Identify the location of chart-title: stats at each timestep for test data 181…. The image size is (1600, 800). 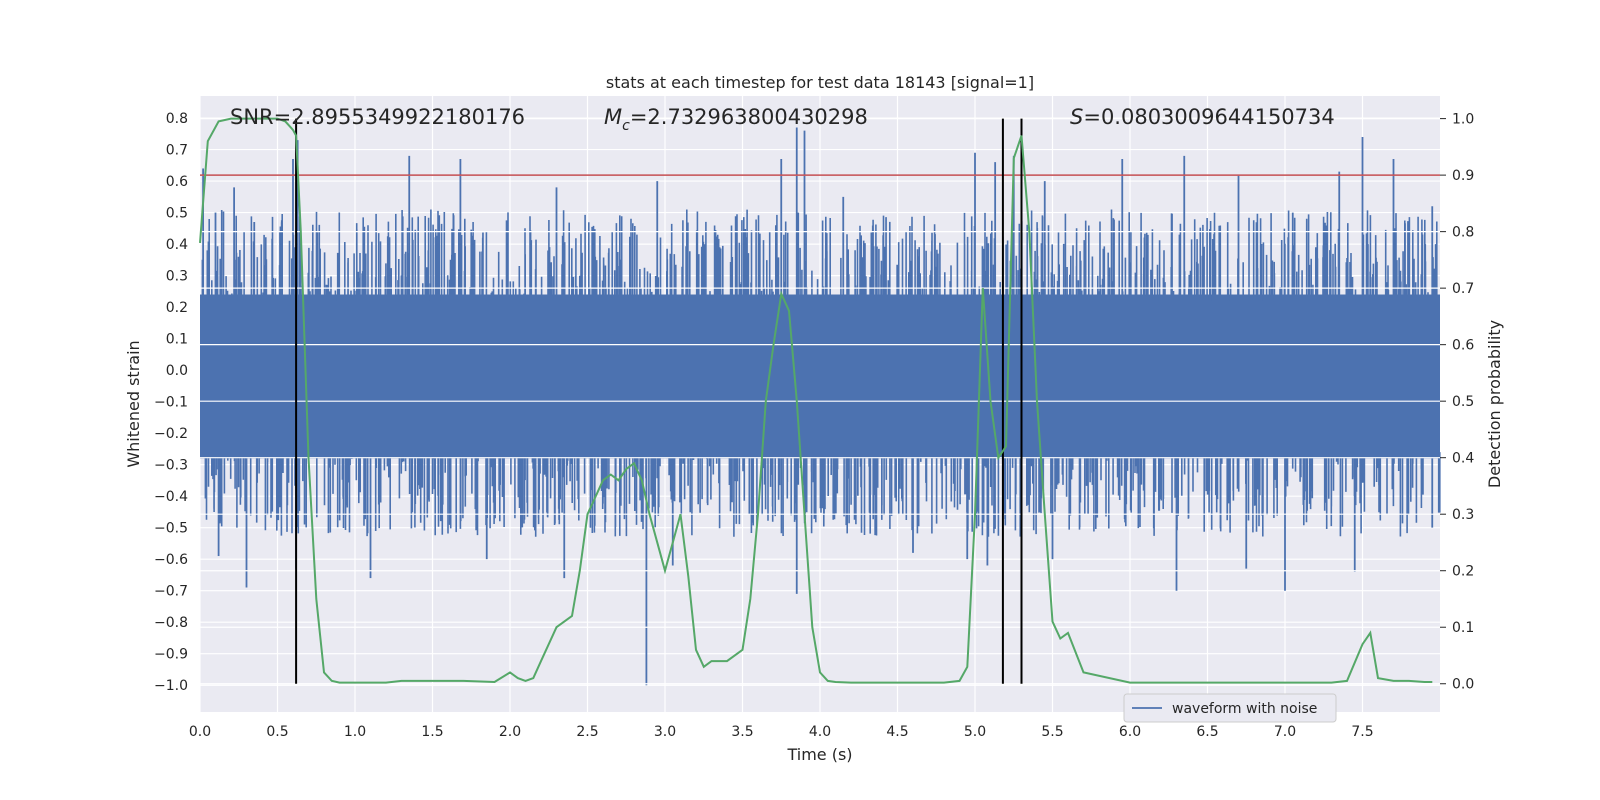
(820, 82).